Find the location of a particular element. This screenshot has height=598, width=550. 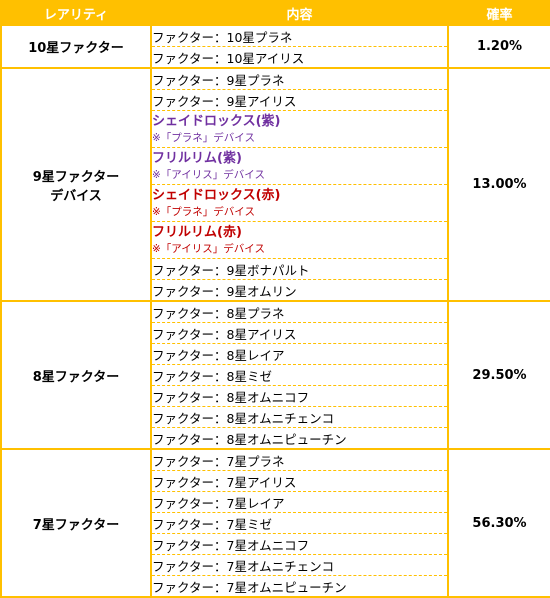

device-name: フリルリム(赤) is located at coordinates (197, 232).